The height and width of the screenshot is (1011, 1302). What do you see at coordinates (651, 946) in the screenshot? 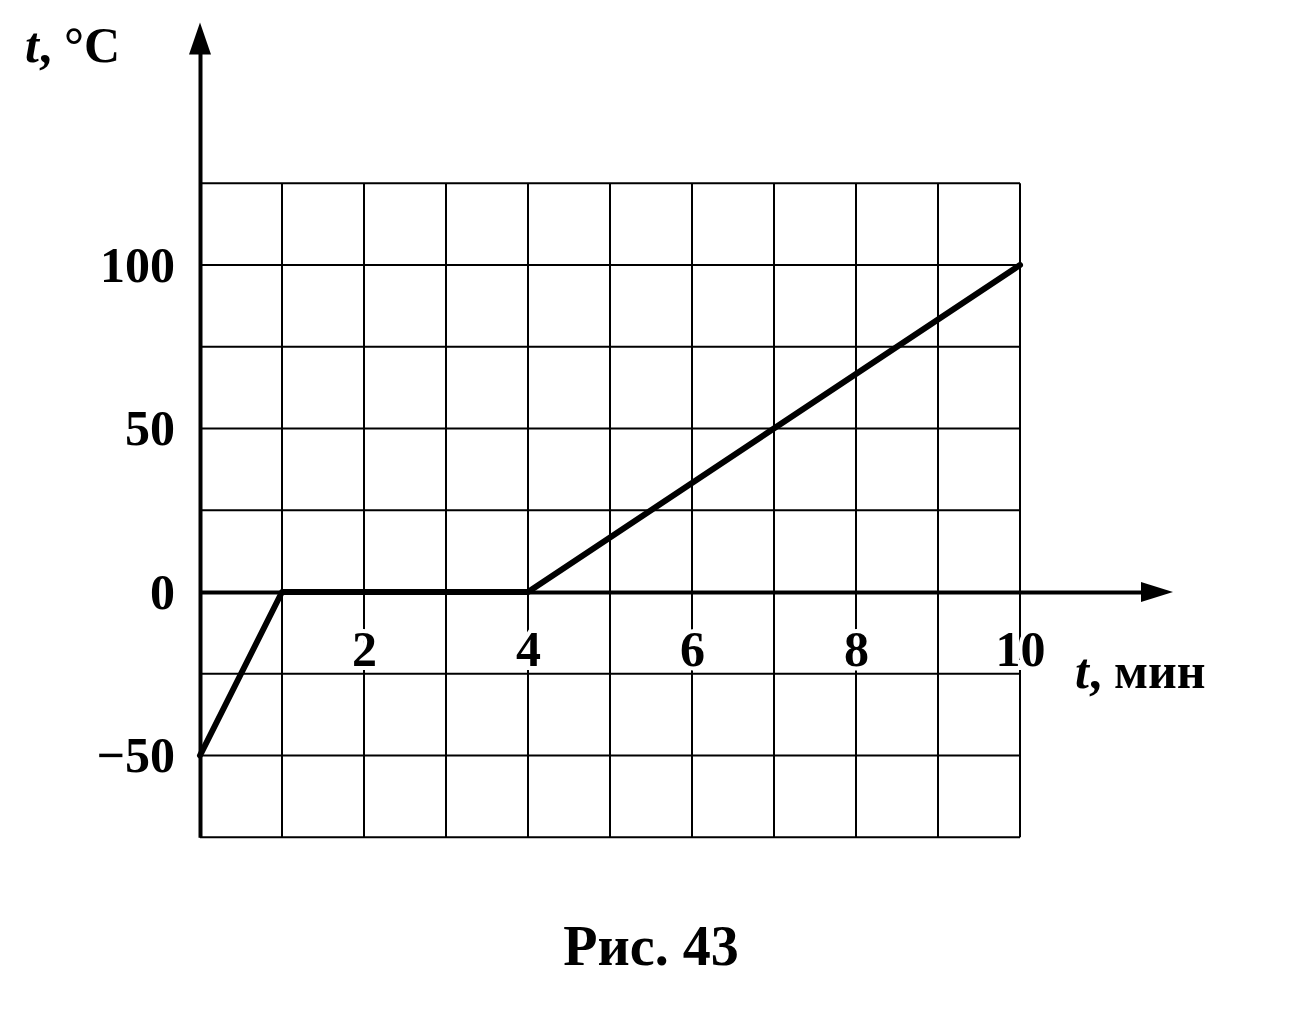
I see `text: Рис. 43` at bounding box center [651, 946].